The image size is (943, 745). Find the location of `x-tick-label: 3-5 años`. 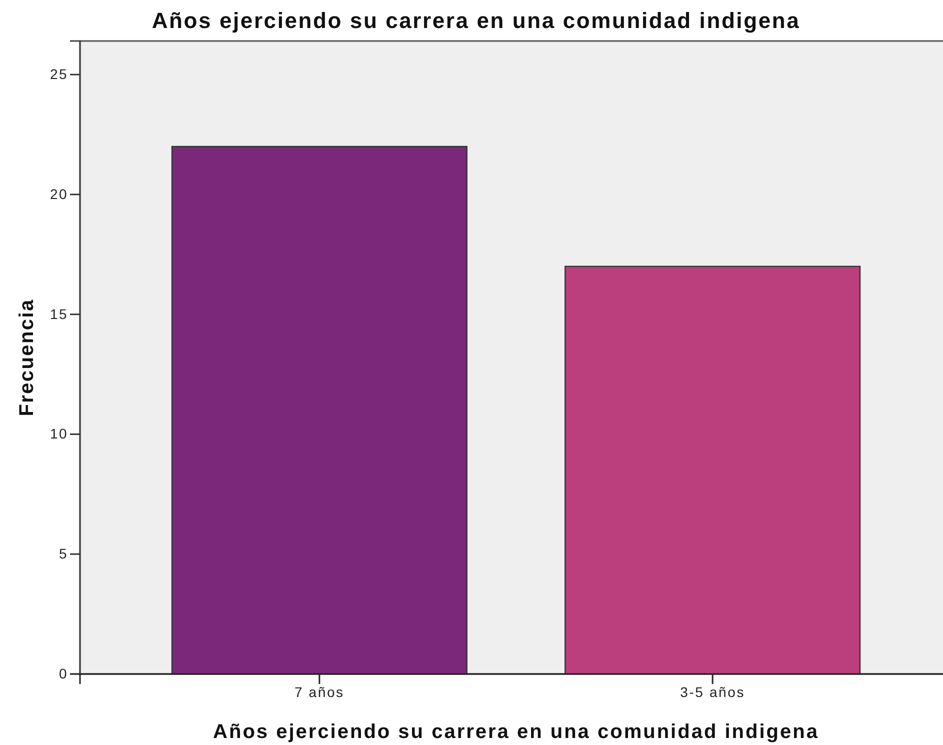

x-tick-label: 3-5 años is located at coordinates (713, 692).